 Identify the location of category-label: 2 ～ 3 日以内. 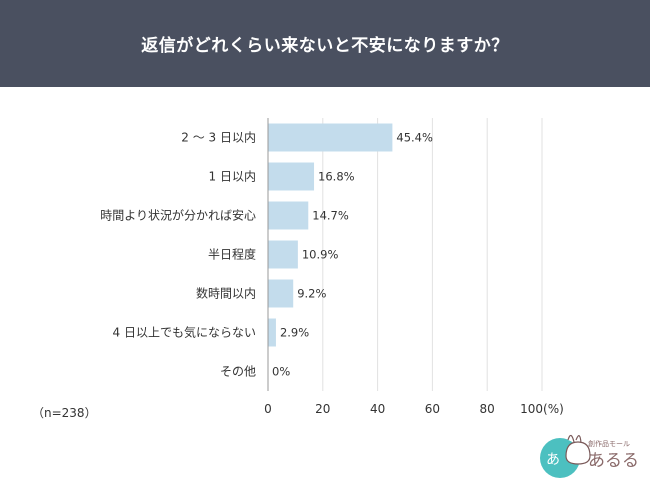
(218, 138).